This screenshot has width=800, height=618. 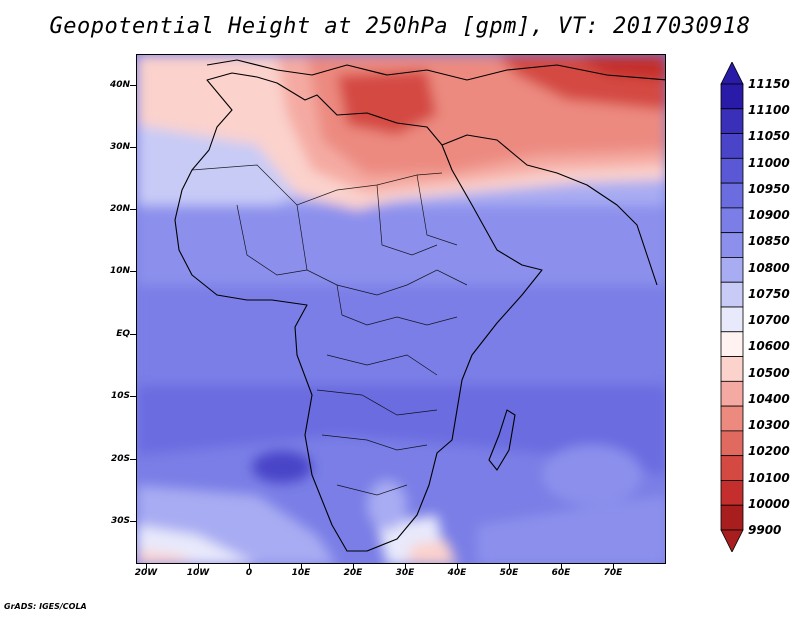 What do you see at coordinates (123, 334) in the screenshot?
I see `lat-label-eq: EQ` at bounding box center [123, 334].